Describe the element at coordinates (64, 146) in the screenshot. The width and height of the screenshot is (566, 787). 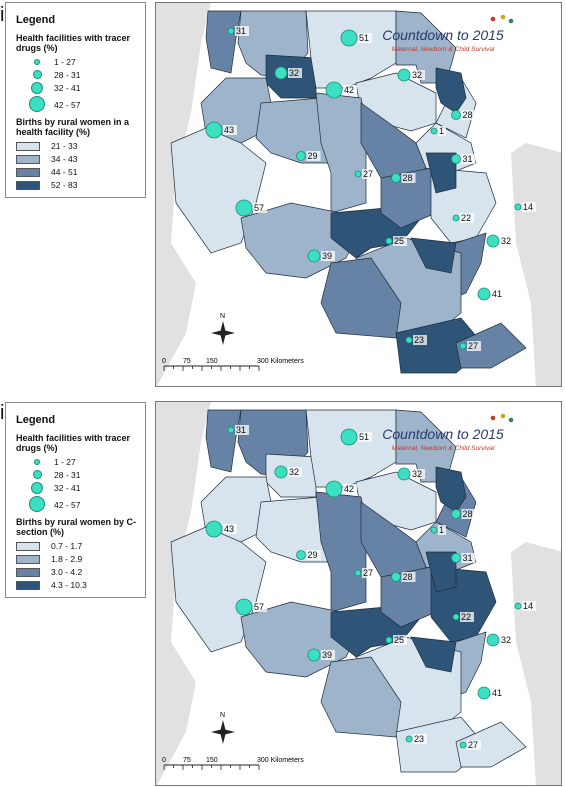
I see `legend-births-class-0: 21 - 33` at that location.